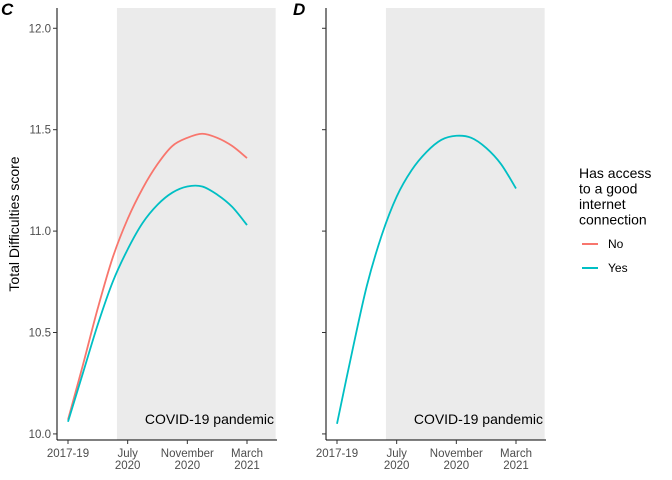 The height and width of the screenshot is (480, 672). Describe the element at coordinates (456, 454) in the screenshot. I see `panel-d-x-tick-label: November` at that location.